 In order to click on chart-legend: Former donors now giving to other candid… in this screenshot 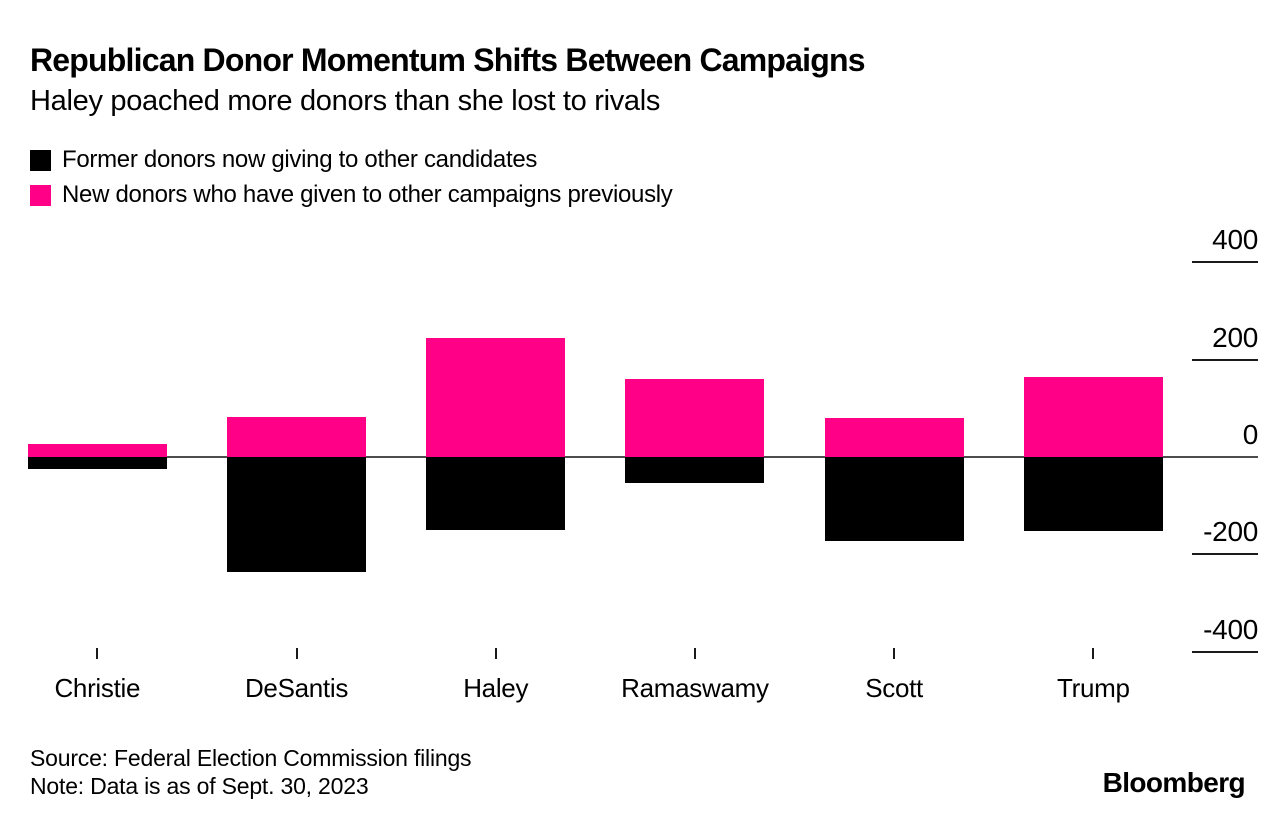, I will do `click(351, 182)`.